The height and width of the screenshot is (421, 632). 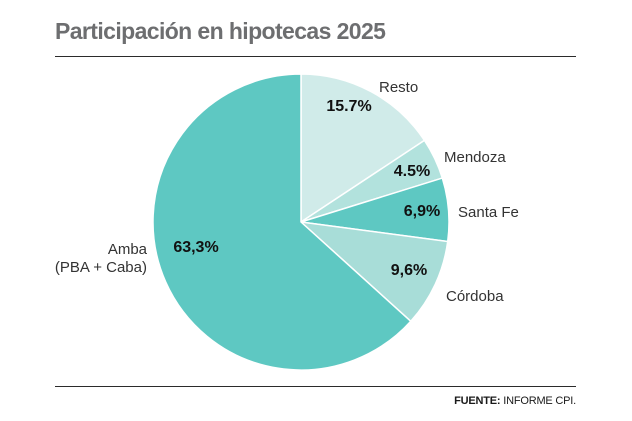 I want to click on bottom-divider, so click(x=315, y=386).